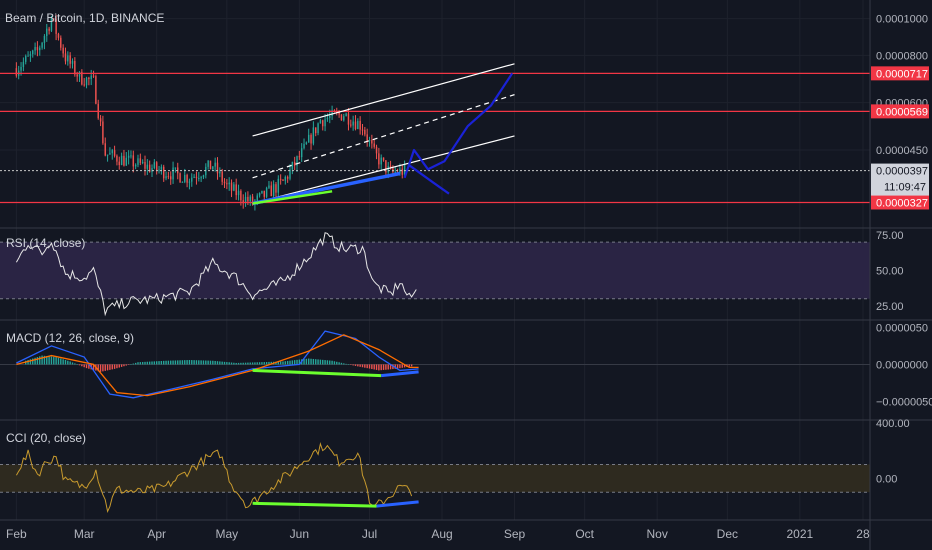 The image size is (932, 550). Describe the element at coordinates (383, 170) in the screenshot. I see `channel-lower-line` at that location.